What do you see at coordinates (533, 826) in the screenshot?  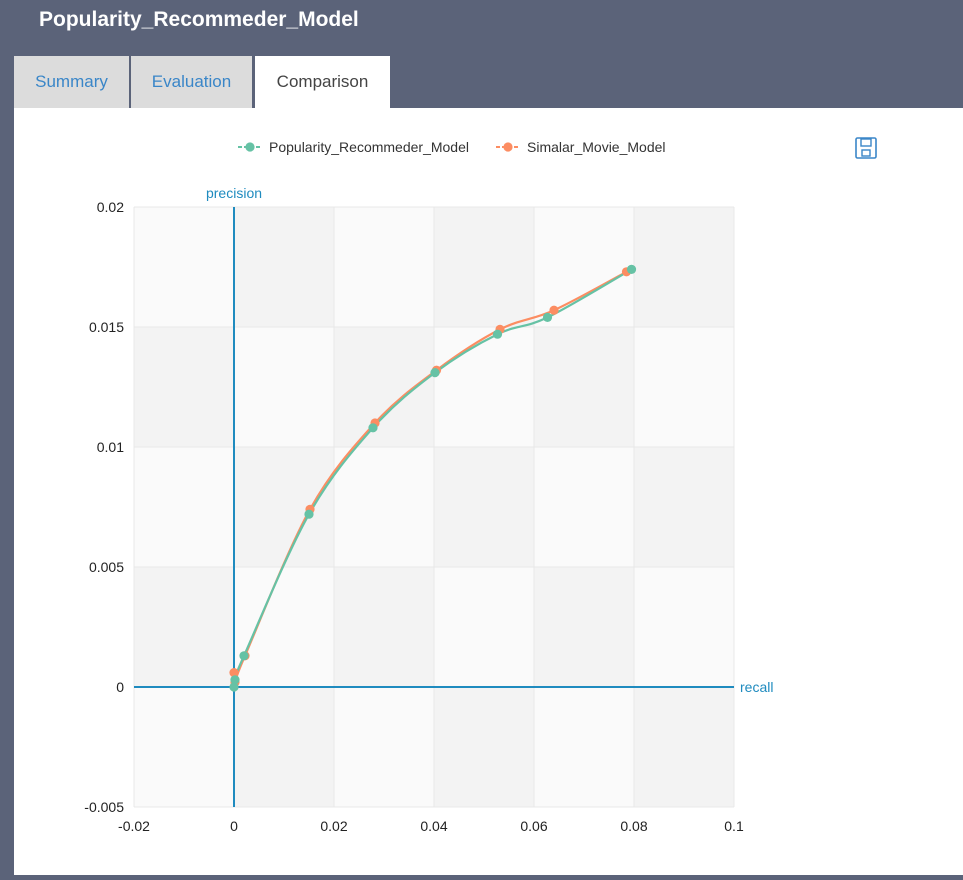 I see `x-tick-label: 0.06` at bounding box center [533, 826].